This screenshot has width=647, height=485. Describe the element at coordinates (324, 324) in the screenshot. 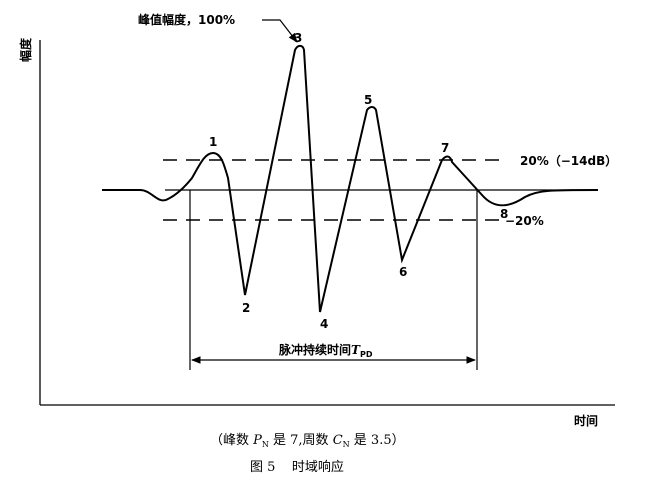

I see `peak-number-4: 4` at that location.